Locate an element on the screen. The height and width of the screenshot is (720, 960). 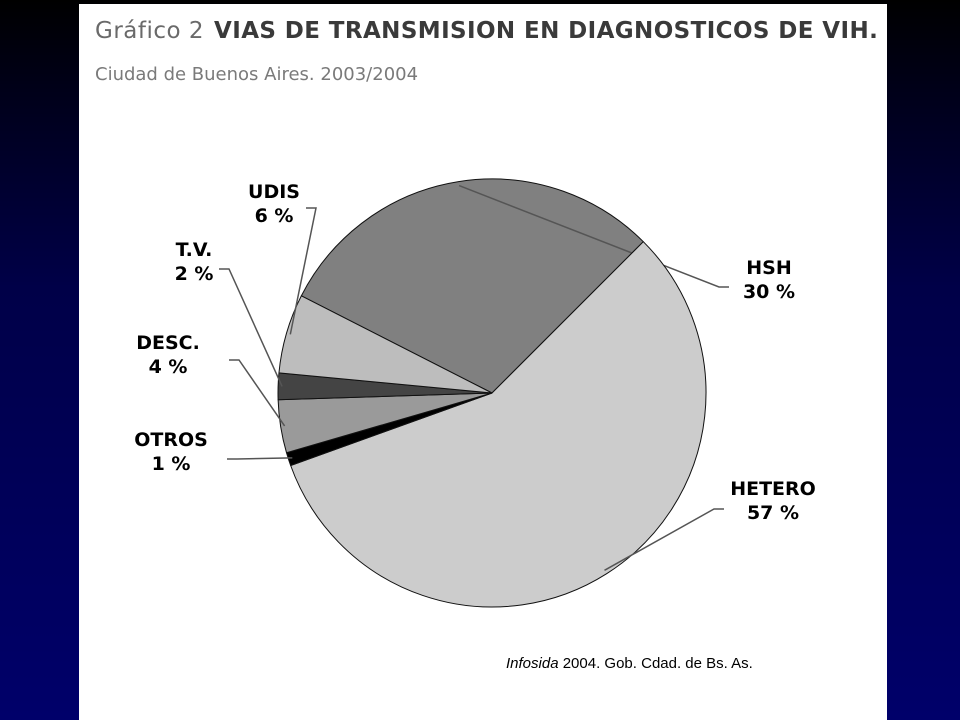
slice-label-udis: UDIS is located at coordinates (274, 192).